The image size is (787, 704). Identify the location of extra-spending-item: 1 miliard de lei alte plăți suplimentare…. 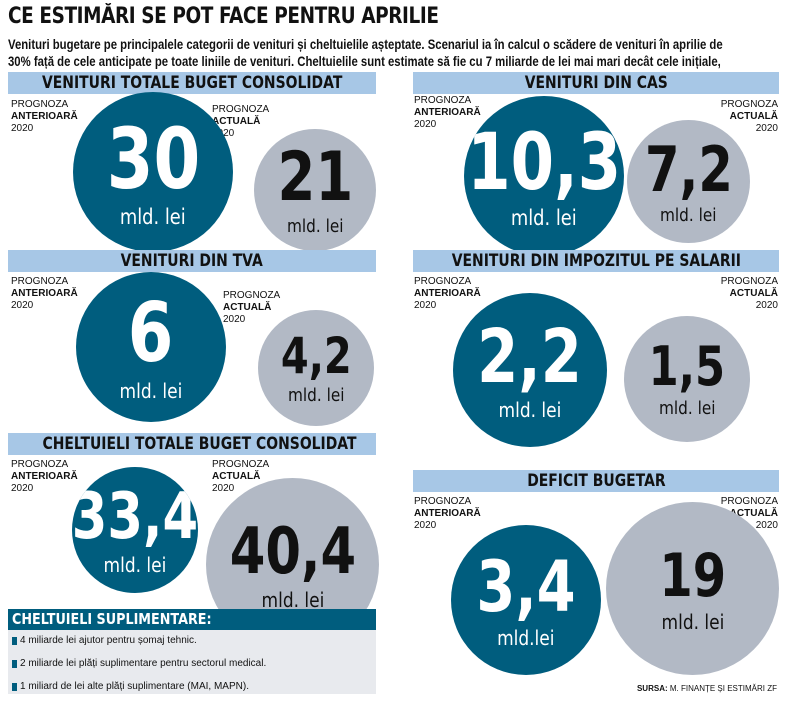
(137, 687).